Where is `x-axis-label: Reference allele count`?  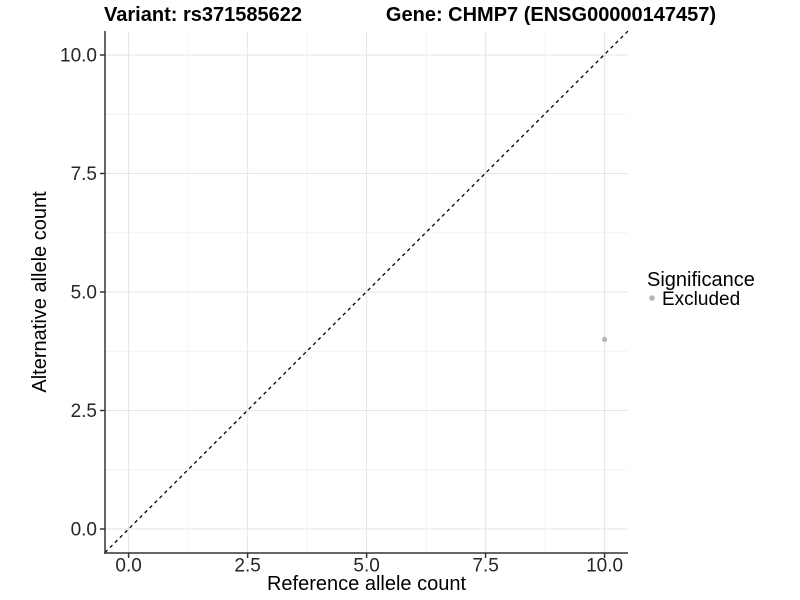
x-axis-label: Reference allele count is located at coordinates (366, 584).